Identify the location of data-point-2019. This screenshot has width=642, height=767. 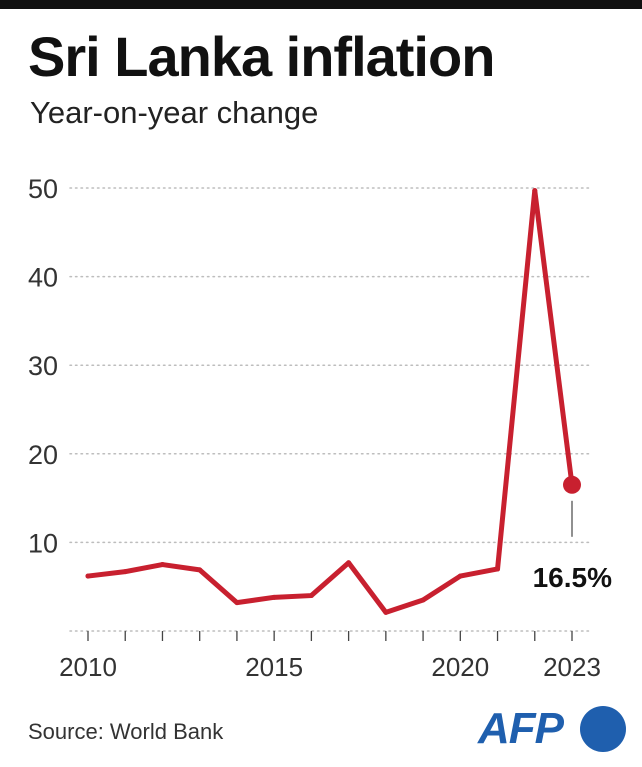
(423, 600).